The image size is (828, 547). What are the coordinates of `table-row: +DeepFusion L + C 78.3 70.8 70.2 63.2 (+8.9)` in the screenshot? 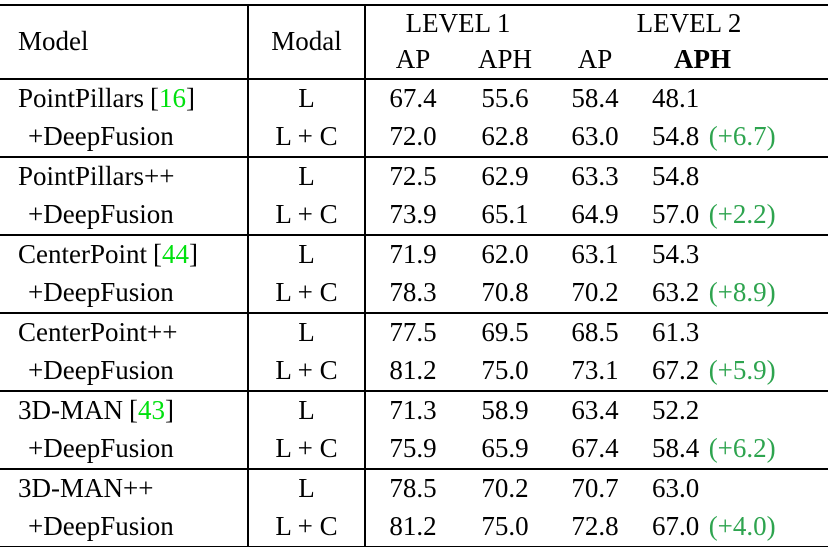 It's located at (414, 293).